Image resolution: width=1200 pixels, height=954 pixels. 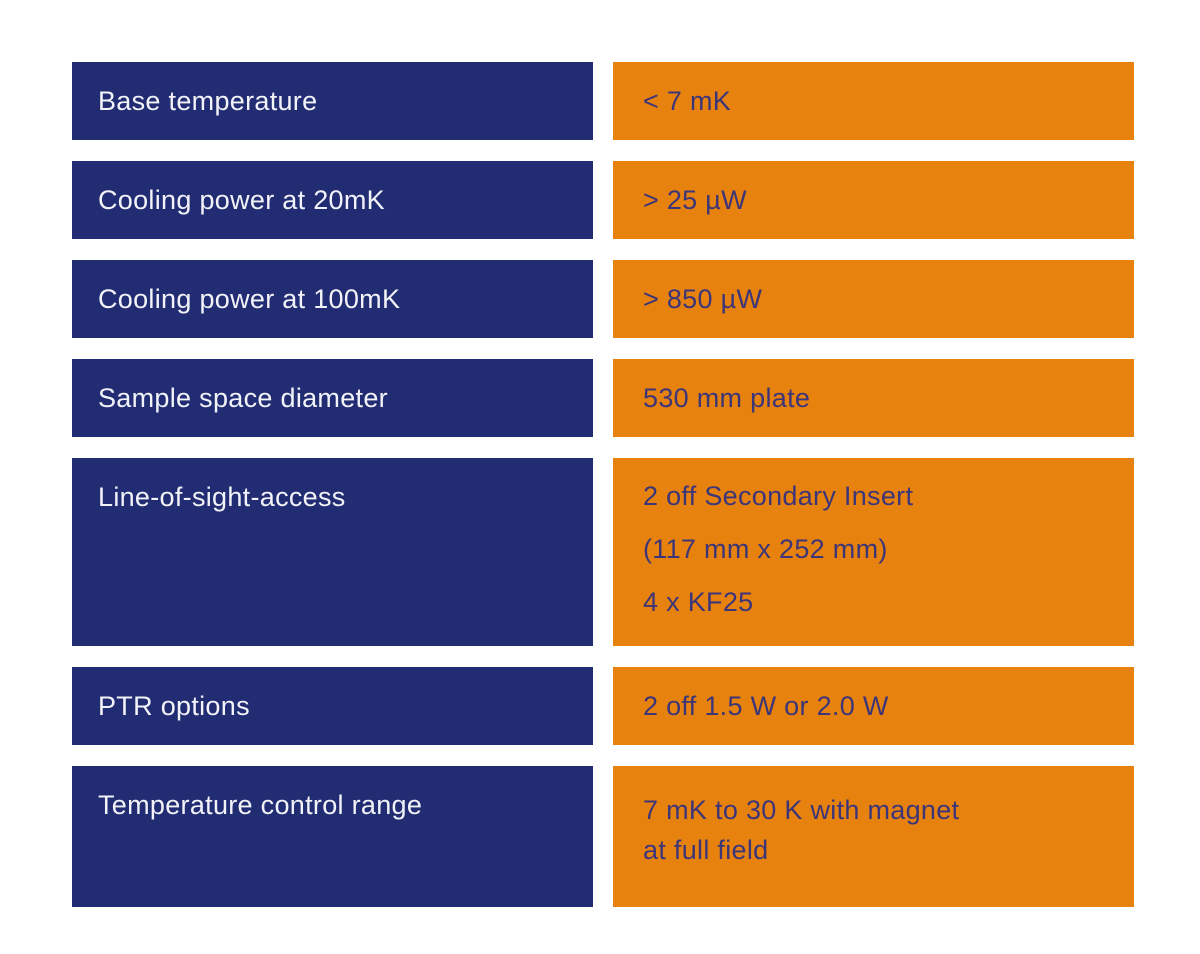 I want to click on spec-value-line: > 25 µW, so click(x=695, y=199).